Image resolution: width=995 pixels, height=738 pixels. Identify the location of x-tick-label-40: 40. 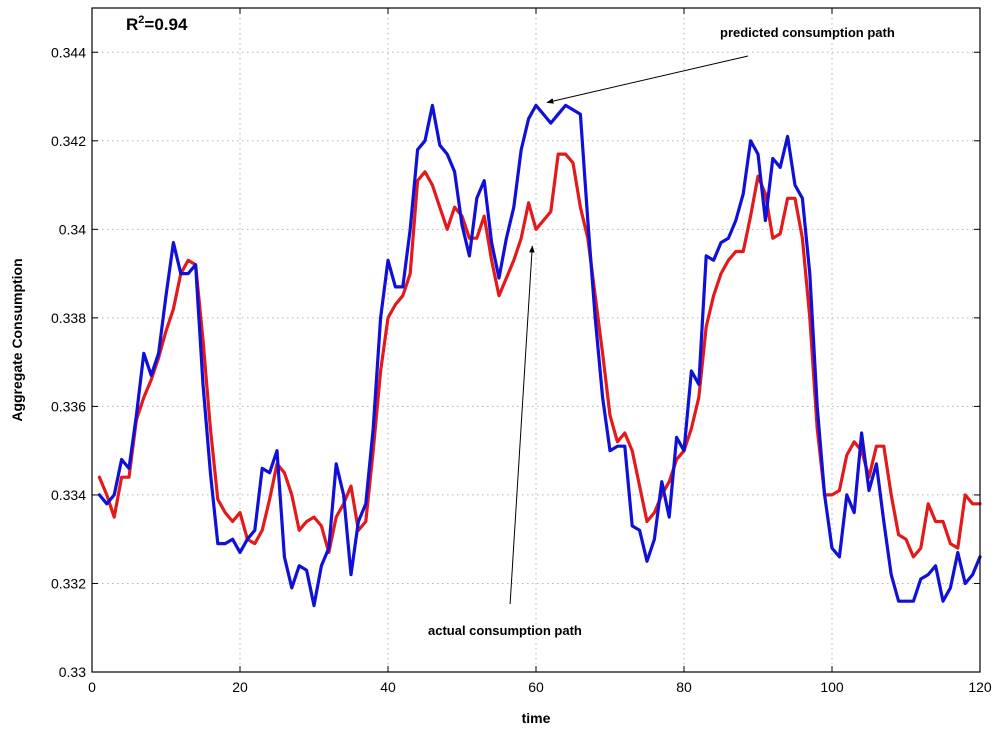
(388, 687).